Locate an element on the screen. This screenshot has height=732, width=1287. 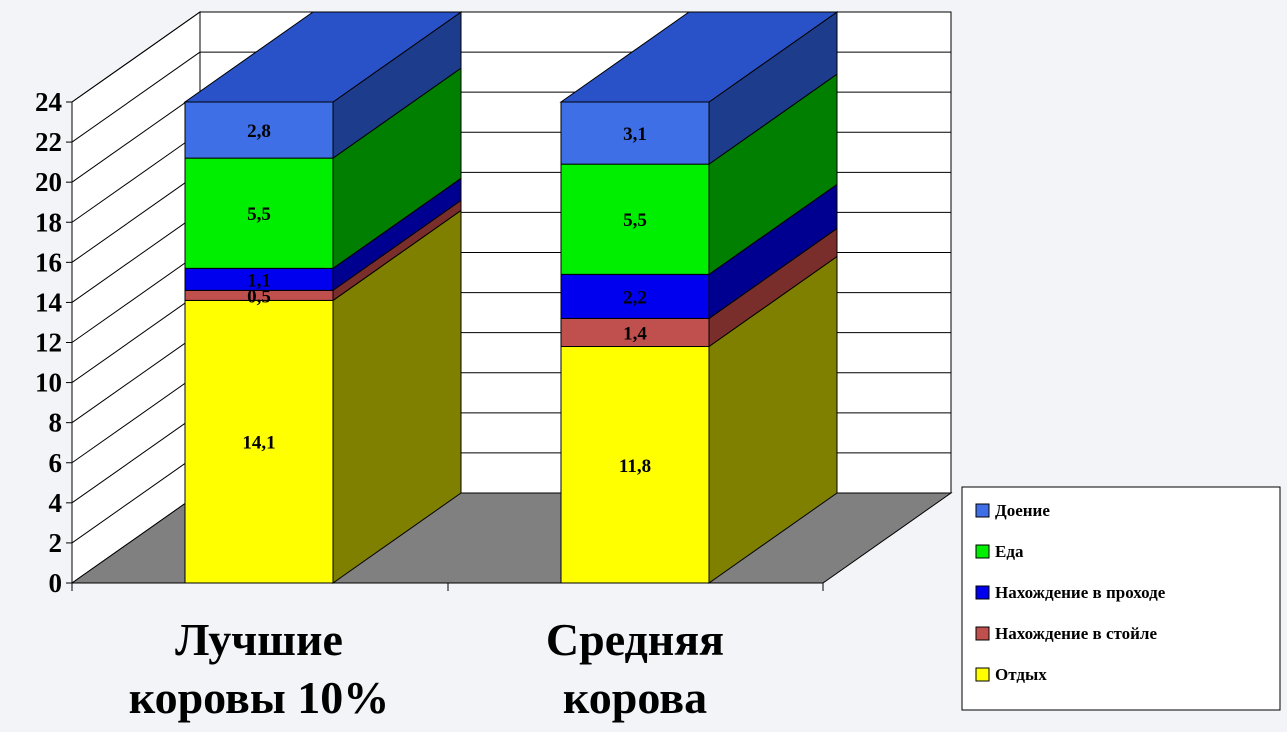
y-tick-label: 8 is located at coordinates (56, 423).